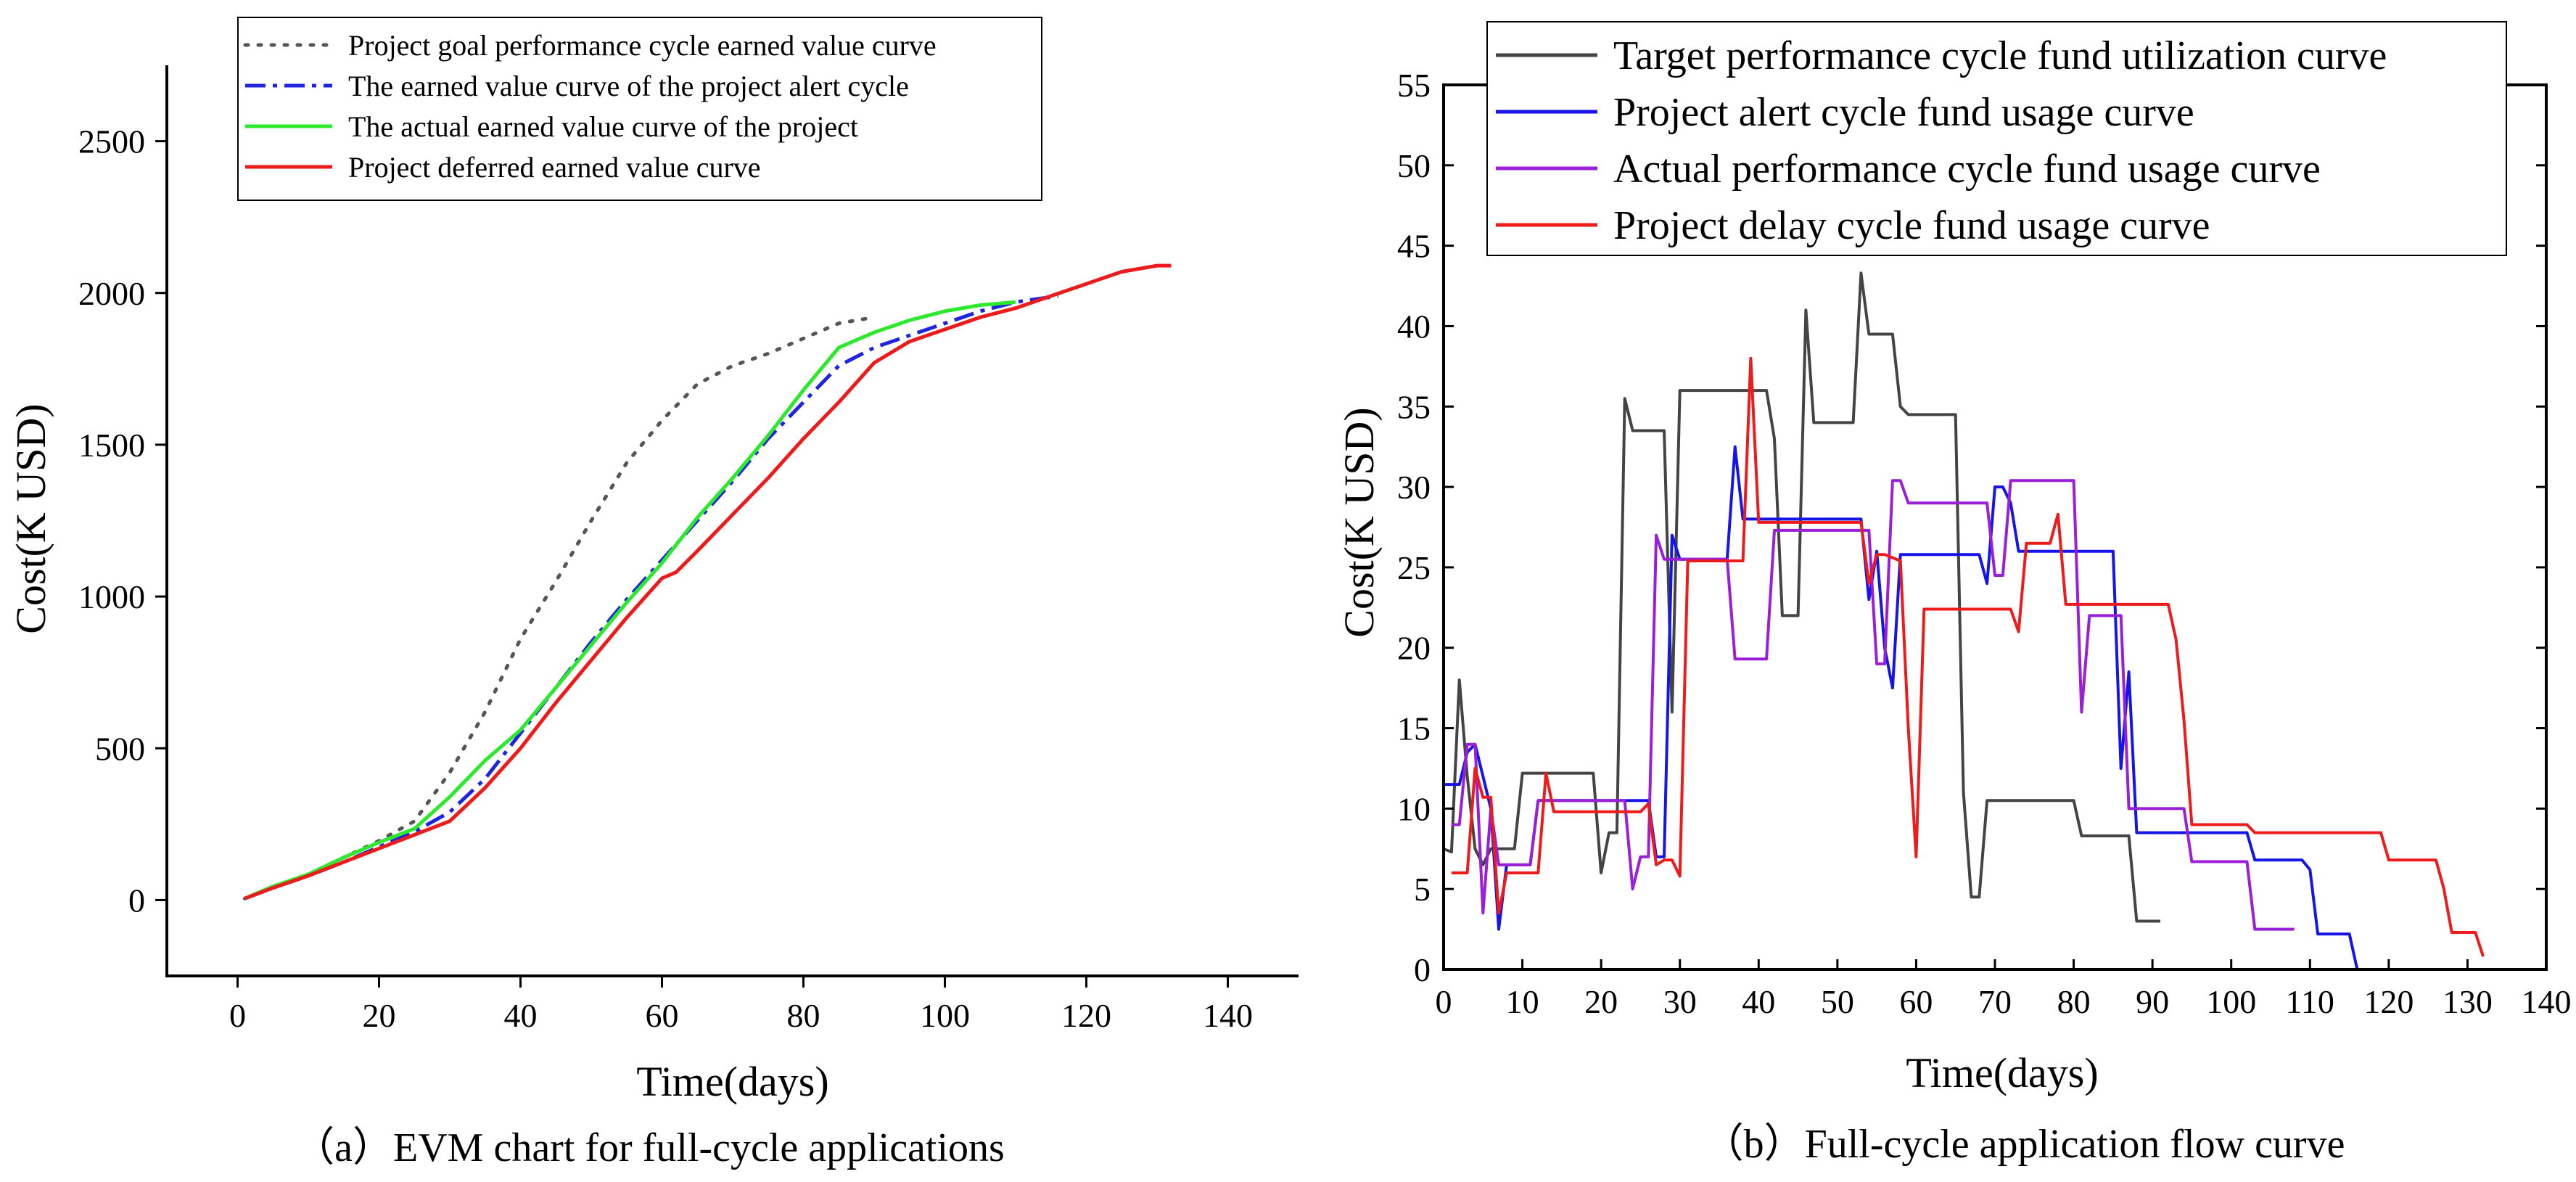  Describe the element at coordinates (1414, 568) in the screenshot. I see `chart-b-ytick-label: 25` at that location.